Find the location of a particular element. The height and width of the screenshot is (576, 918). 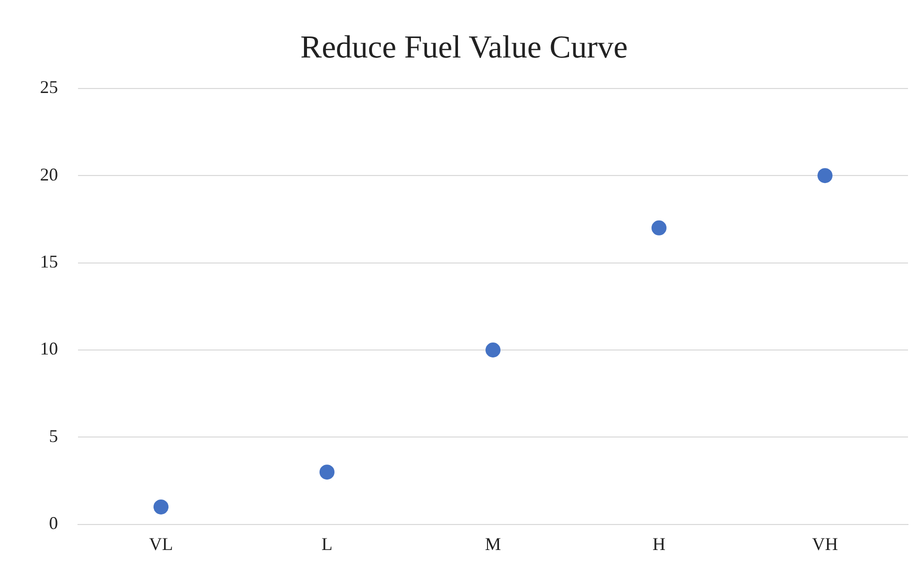

y-tick-label: 10 is located at coordinates (49, 348).